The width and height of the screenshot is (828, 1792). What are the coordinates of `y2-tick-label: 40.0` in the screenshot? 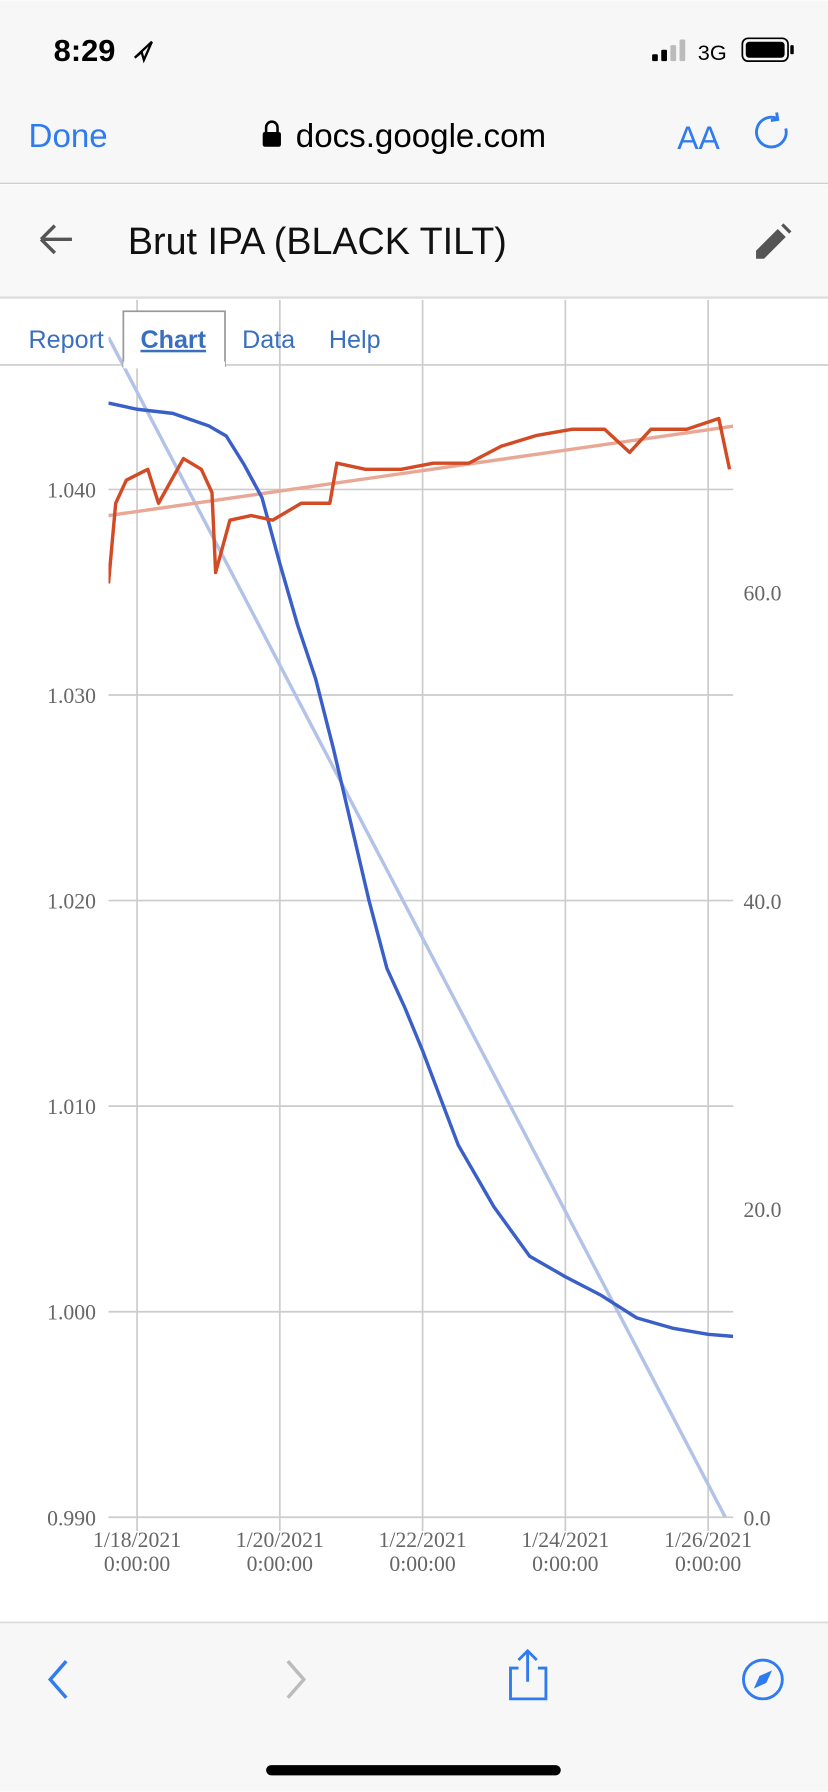 It's located at (762, 902).